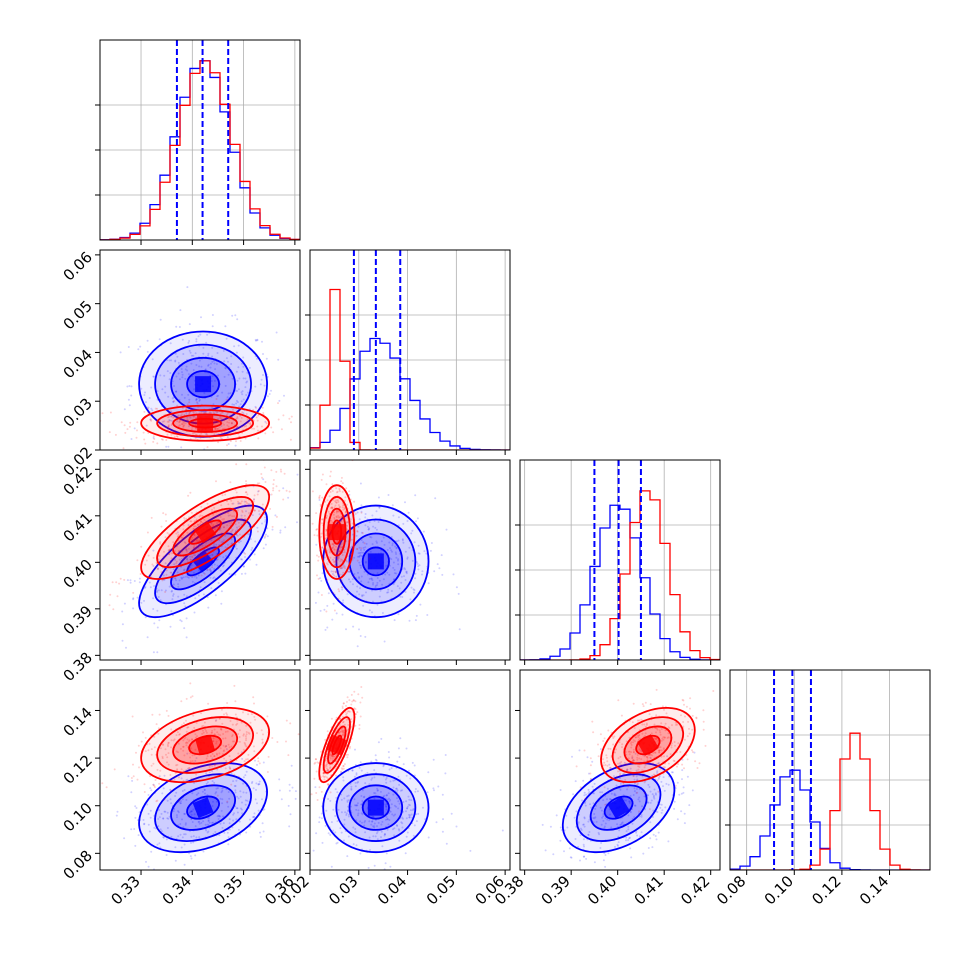  What do you see at coordinates (180, 788) in the screenshot?
I see `panel-3-0: 0.33 0.34 0.35 0.360.080.100.120.14` at bounding box center [180, 788].